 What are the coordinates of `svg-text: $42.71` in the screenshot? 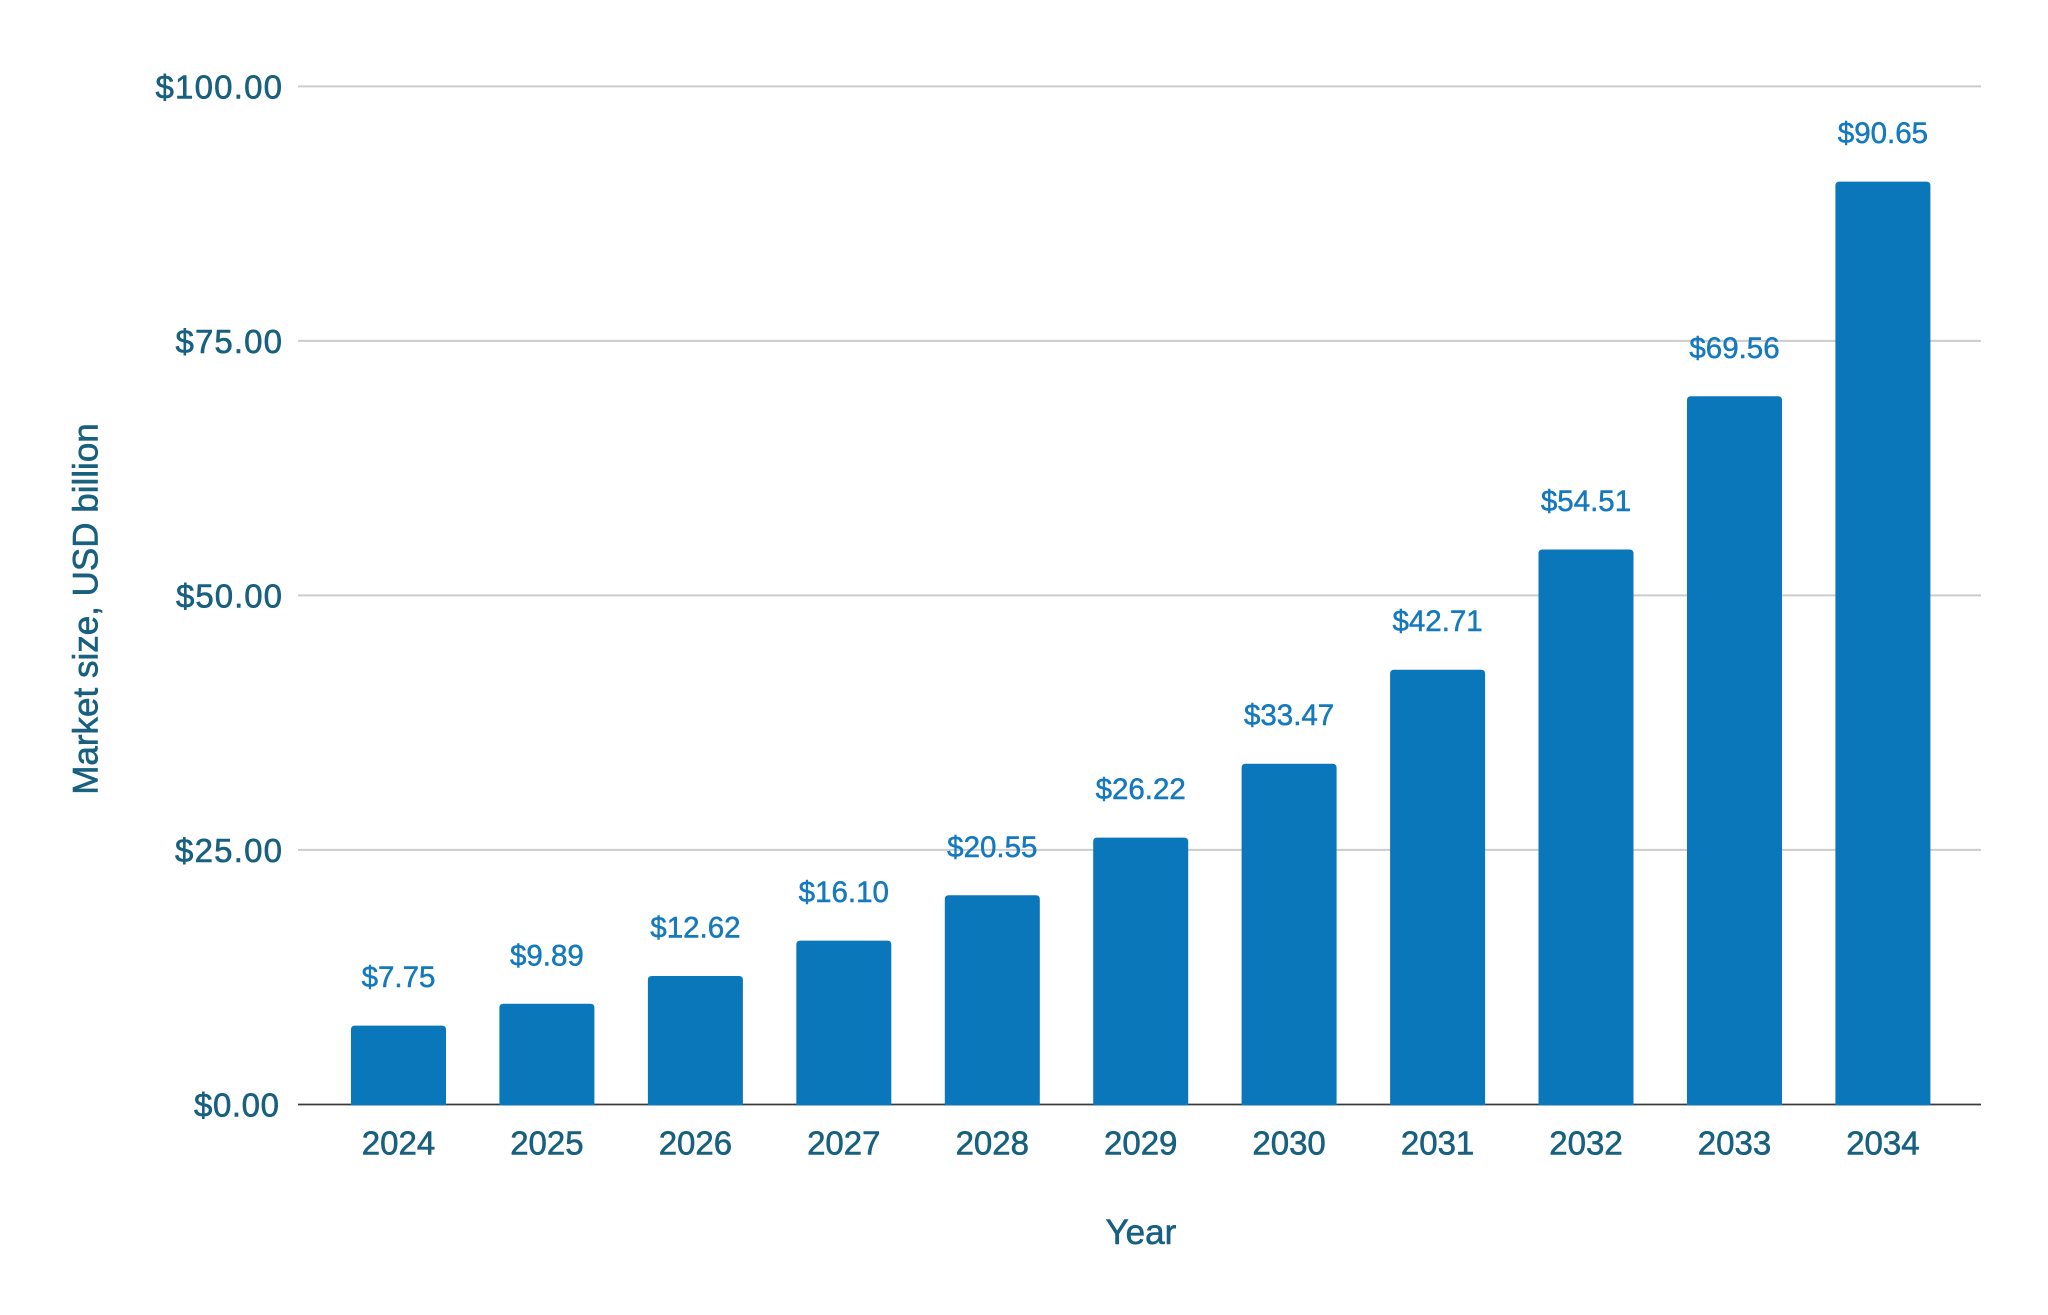 It's located at (1437, 621).